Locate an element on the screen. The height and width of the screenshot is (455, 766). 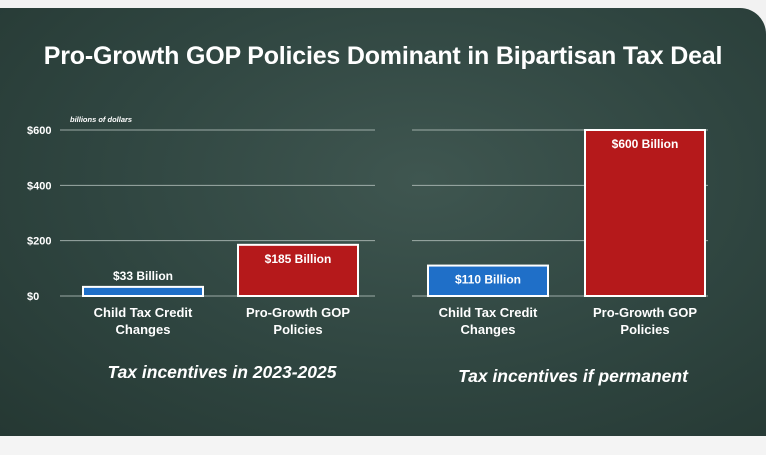
data-label: $33 Billion is located at coordinates (143, 276).